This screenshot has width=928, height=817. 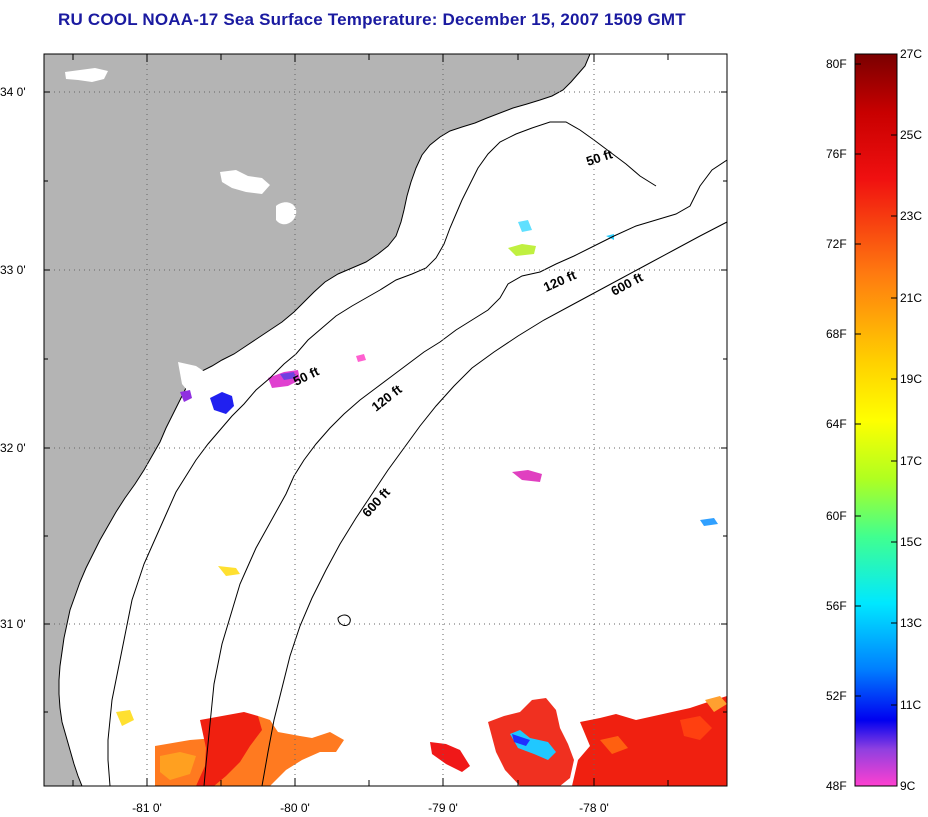 What do you see at coordinates (13, 448) in the screenshot?
I see `lat-label-32: 32 0'` at bounding box center [13, 448].